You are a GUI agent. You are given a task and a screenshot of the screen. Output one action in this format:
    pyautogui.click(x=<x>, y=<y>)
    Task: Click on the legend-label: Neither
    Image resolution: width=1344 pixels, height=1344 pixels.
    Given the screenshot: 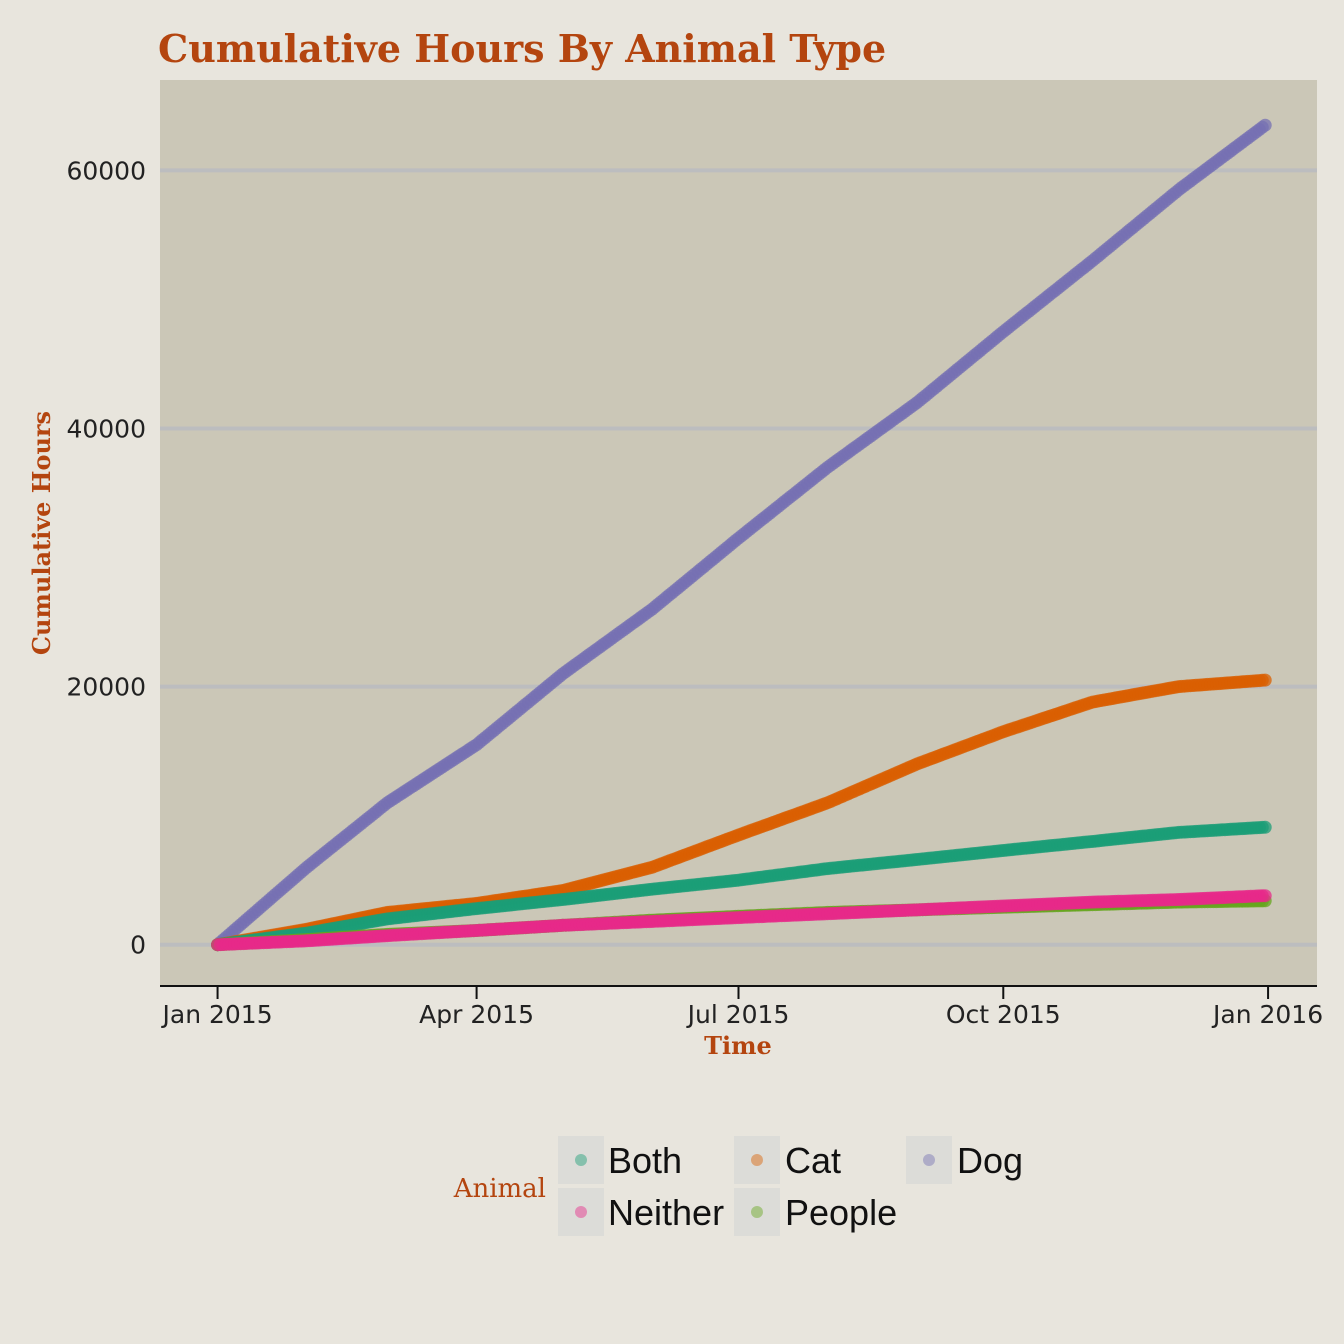 What is the action you would take?
    pyautogui.click(x=666, y=1212)
    